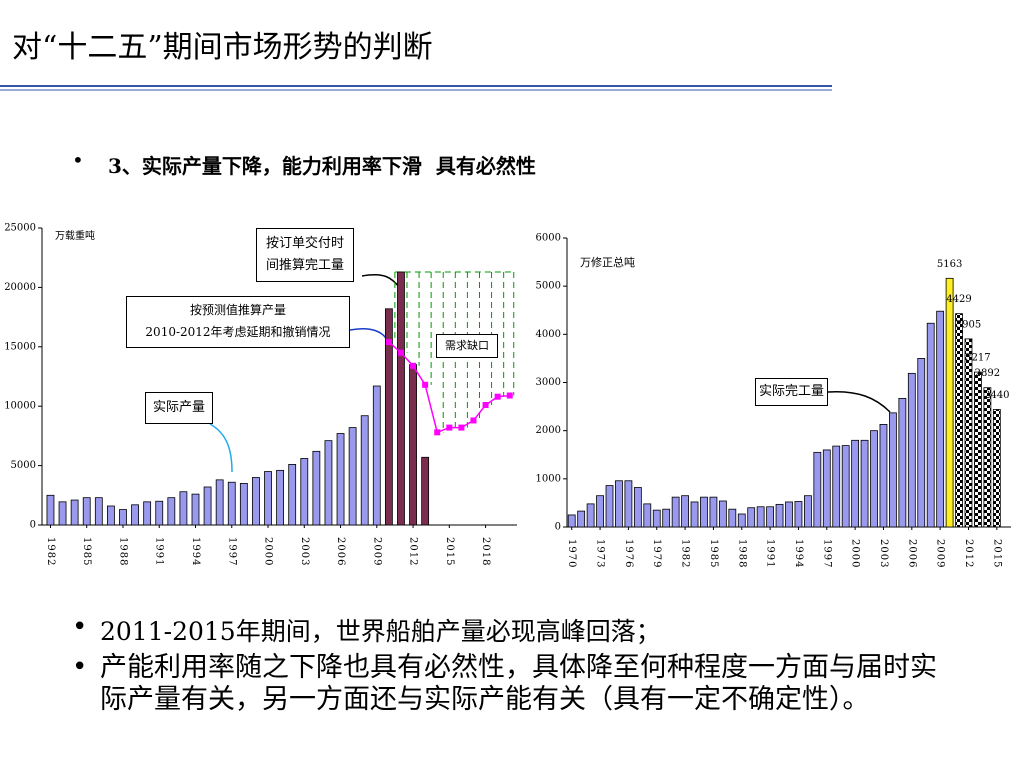 This screenshot has height=768, width=1024. I want to click on x-tick-label: 1991, so click(770, 553).